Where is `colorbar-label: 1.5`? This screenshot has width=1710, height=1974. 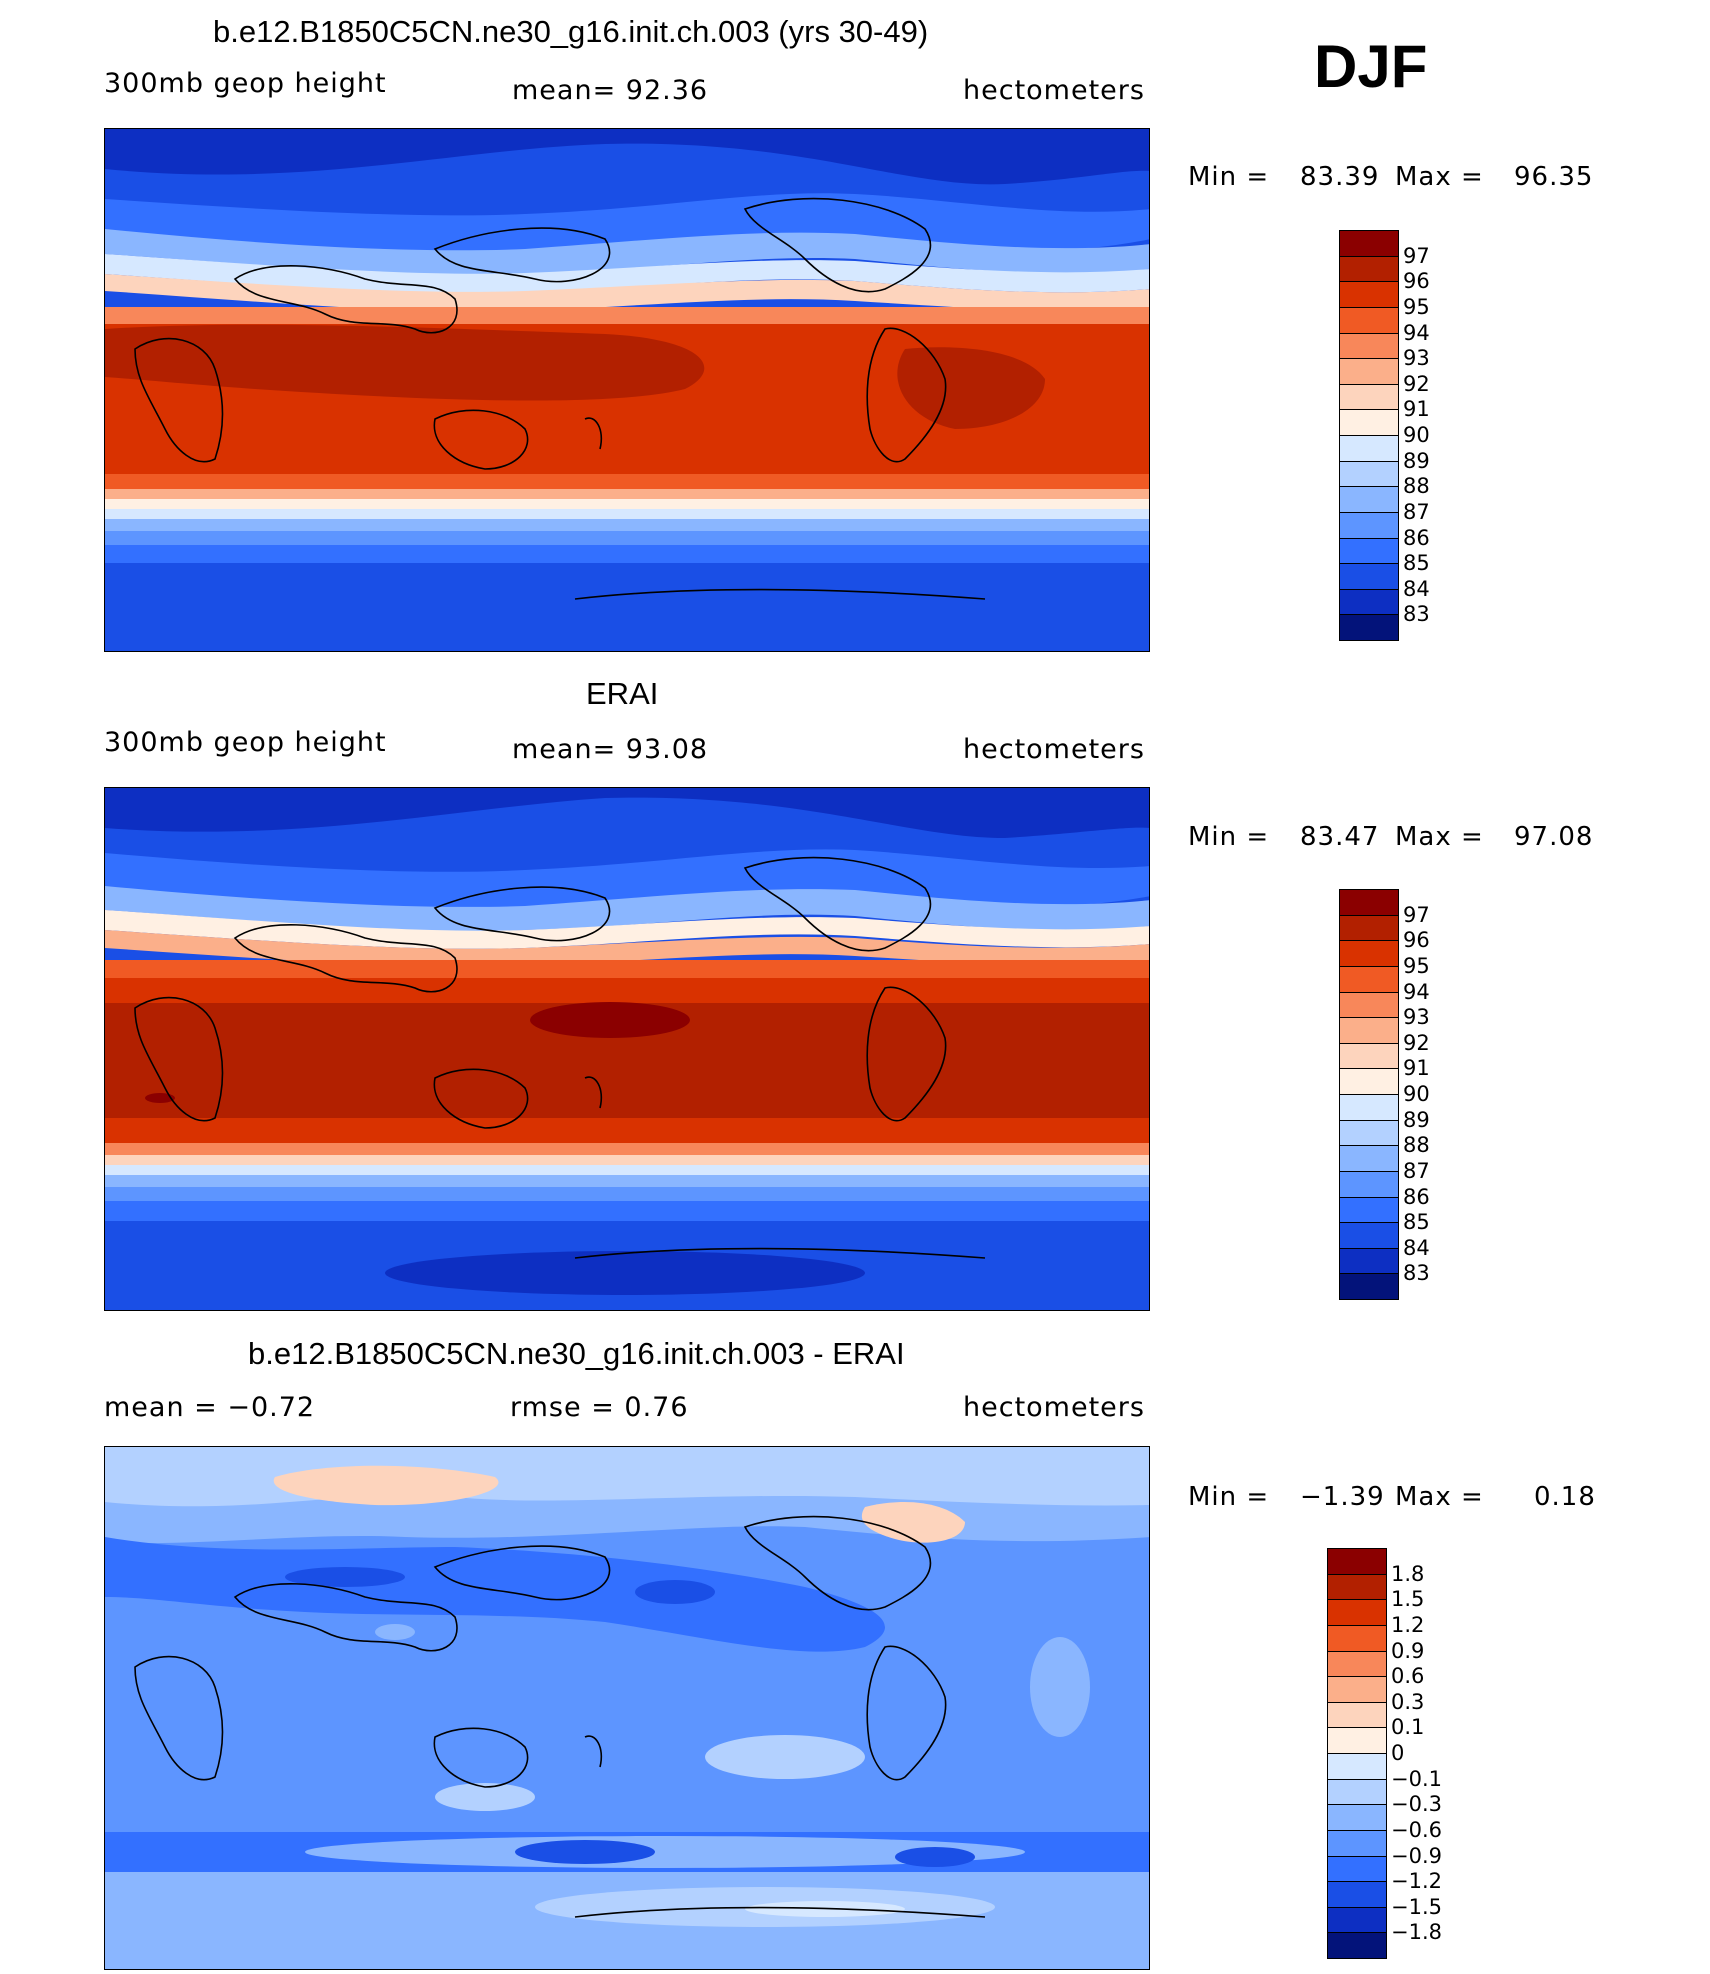 colorbar-label: 1.5 is located at coordinates (1408, 1599).